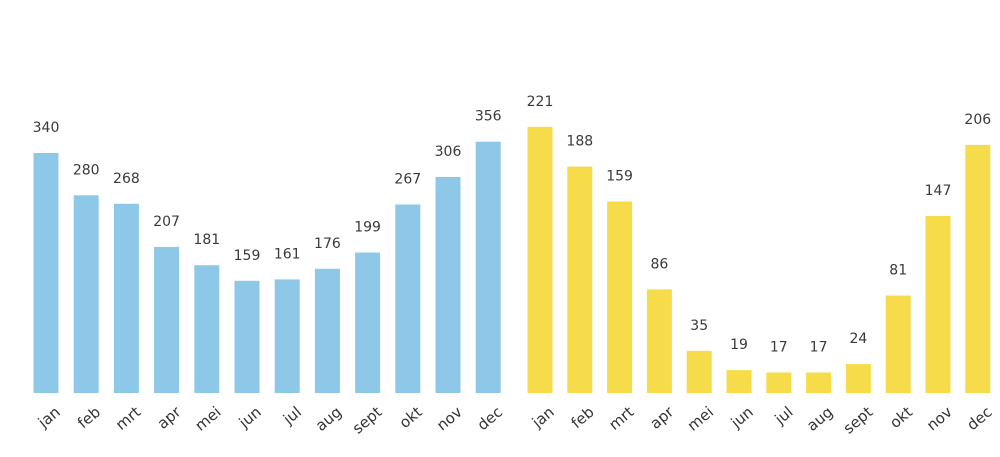 The height and width of the screenshot is (457, 1000). Describe the element at coordinates (739, 345) in the screenshot. I see `value-label-jun: 19` at that location.